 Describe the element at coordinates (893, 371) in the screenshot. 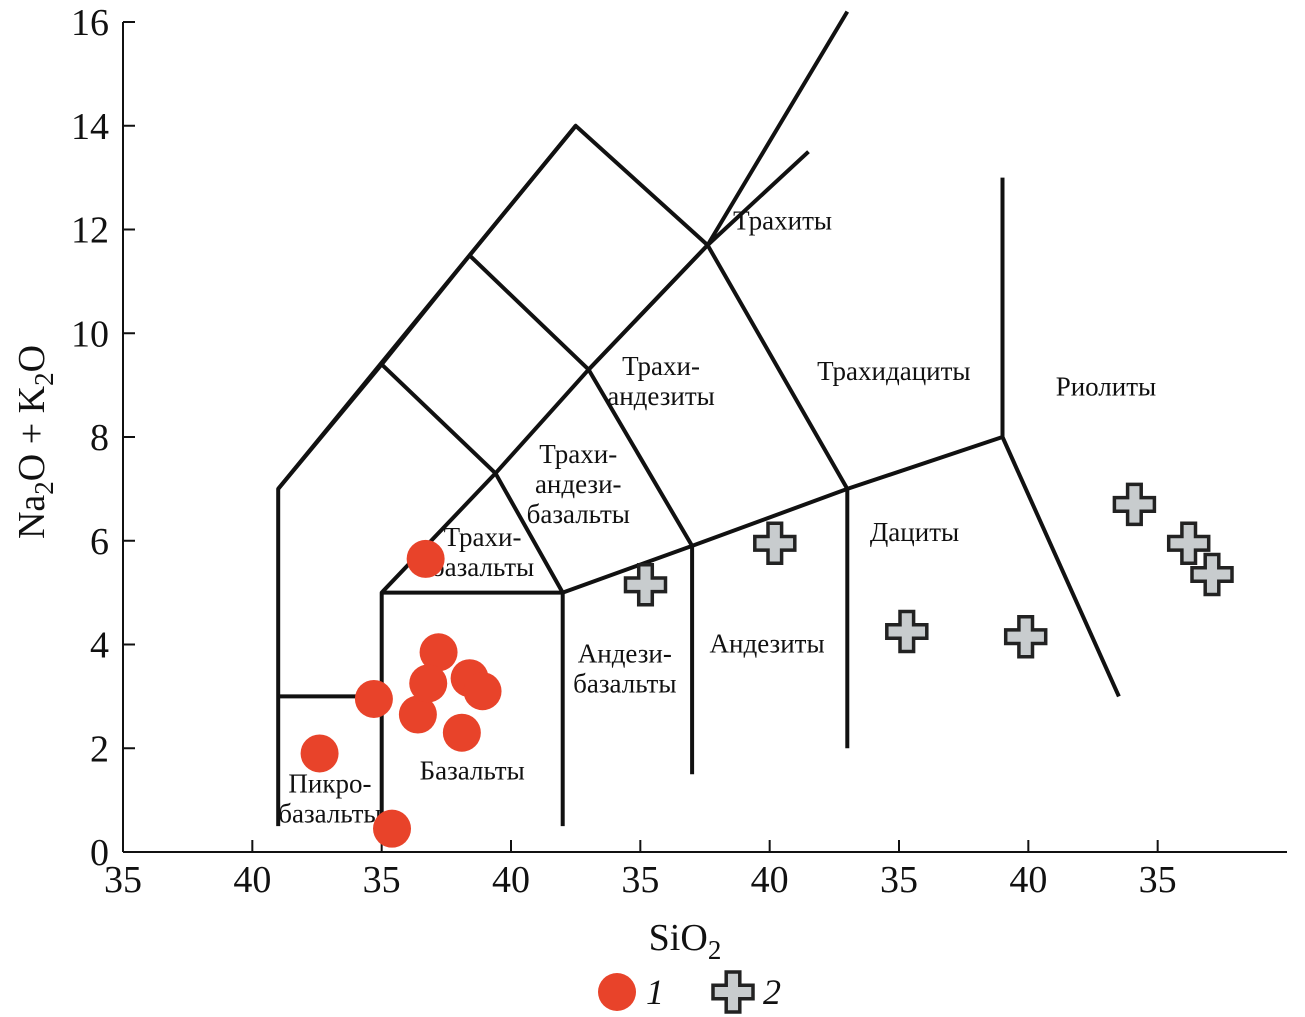

I see `field-label-trachydacites: Трахидациты` at that location.